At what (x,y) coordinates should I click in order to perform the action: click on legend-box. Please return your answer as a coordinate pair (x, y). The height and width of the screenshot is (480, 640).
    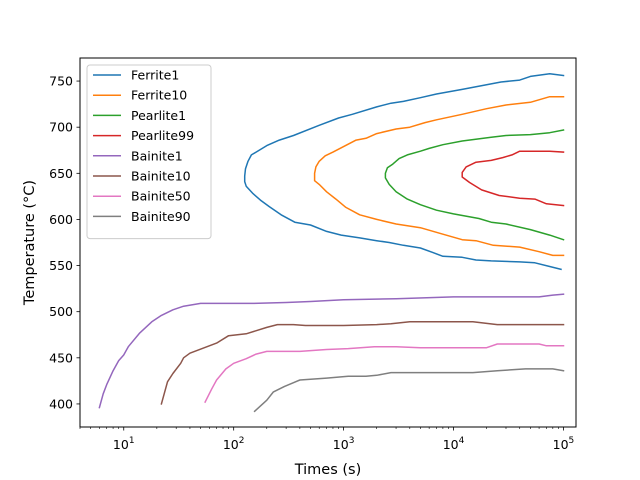
    Looking at the image, I should click on (149, 152).